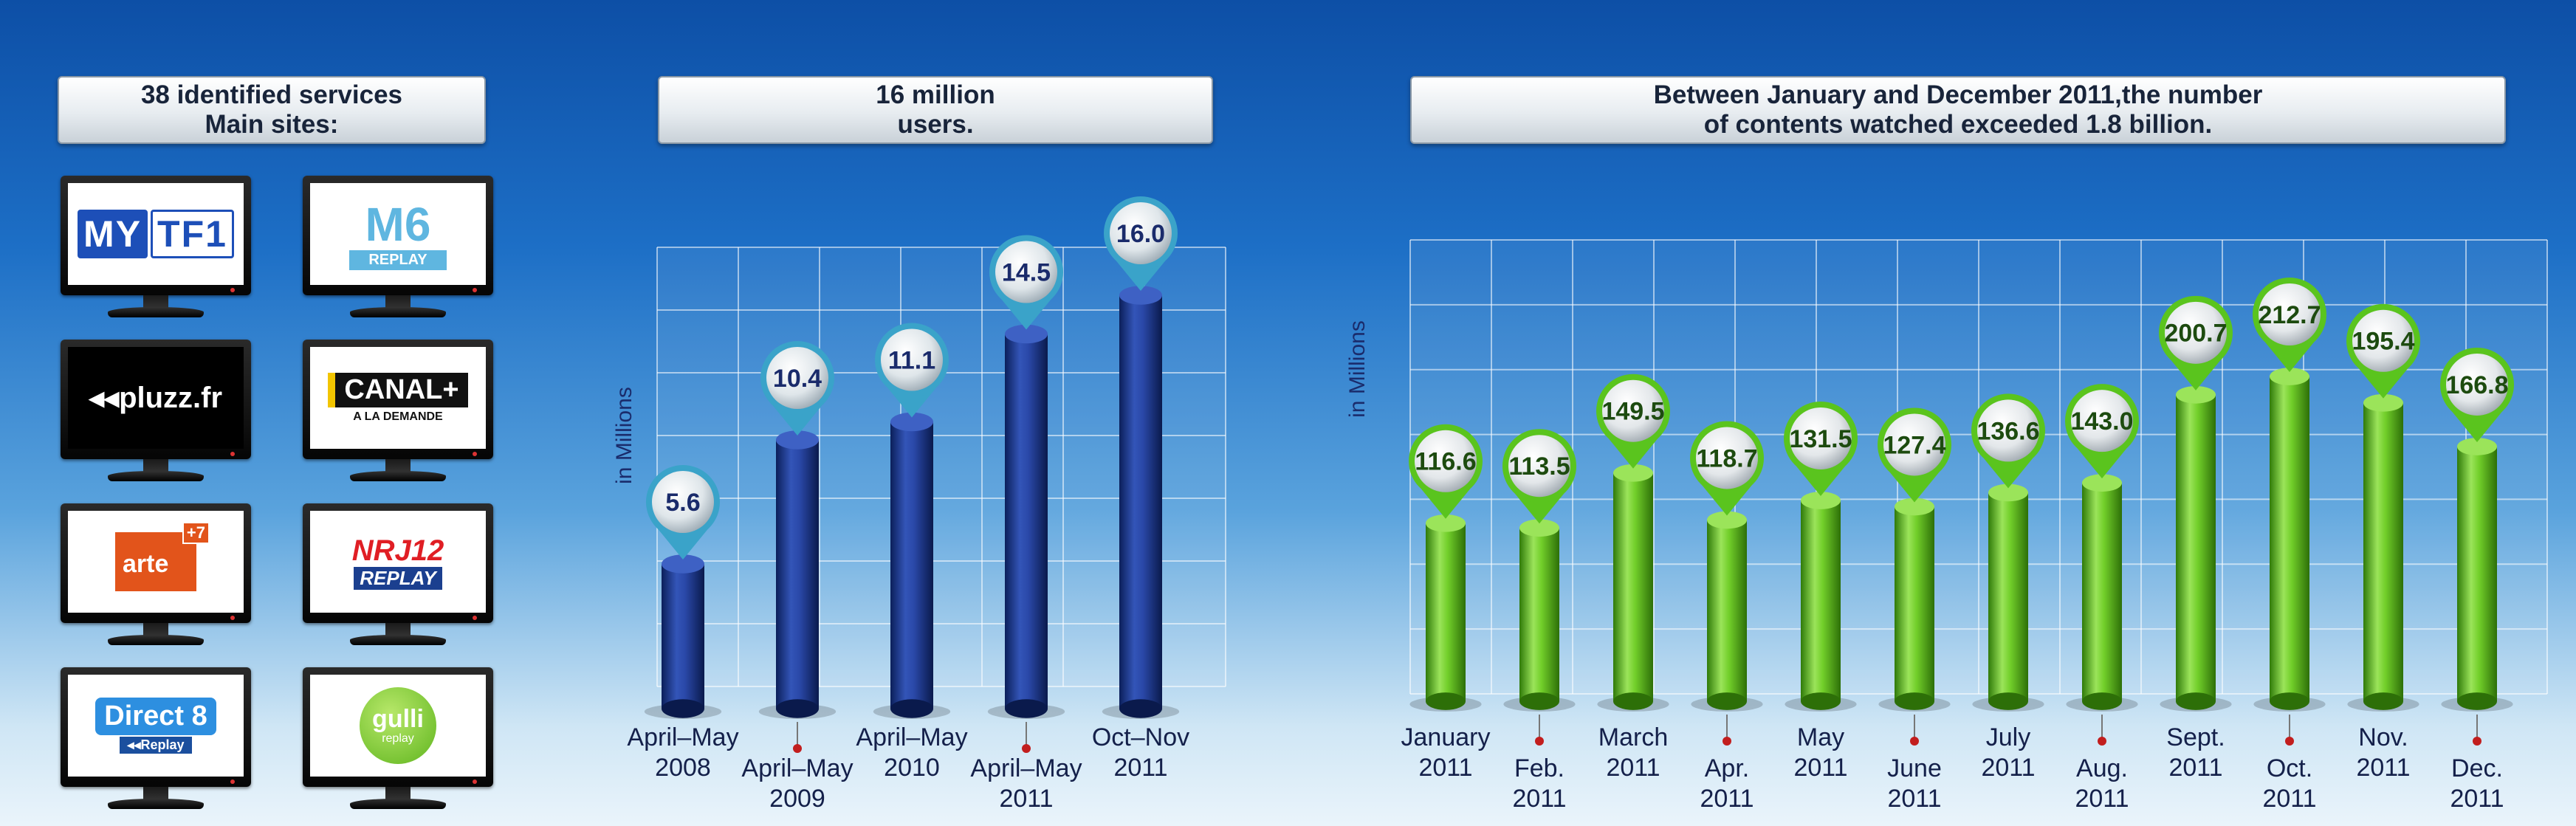 This screenshot has height=826, width=2576. Describe the element at coordinates (398, 224) in the screenshot. I see `m6-logo: M6` at that location.